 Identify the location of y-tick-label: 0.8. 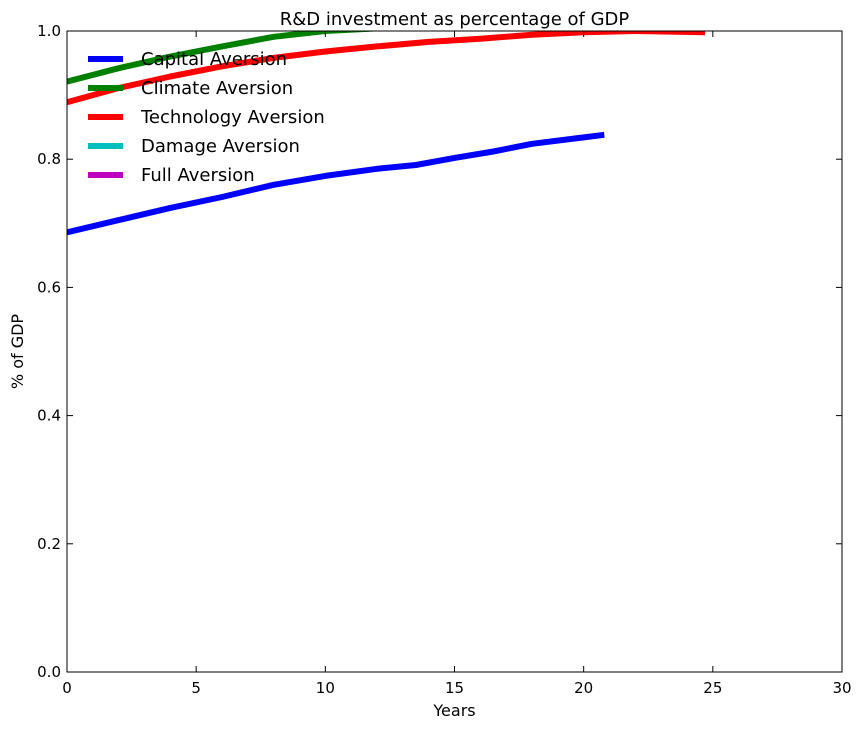
(49, 159).